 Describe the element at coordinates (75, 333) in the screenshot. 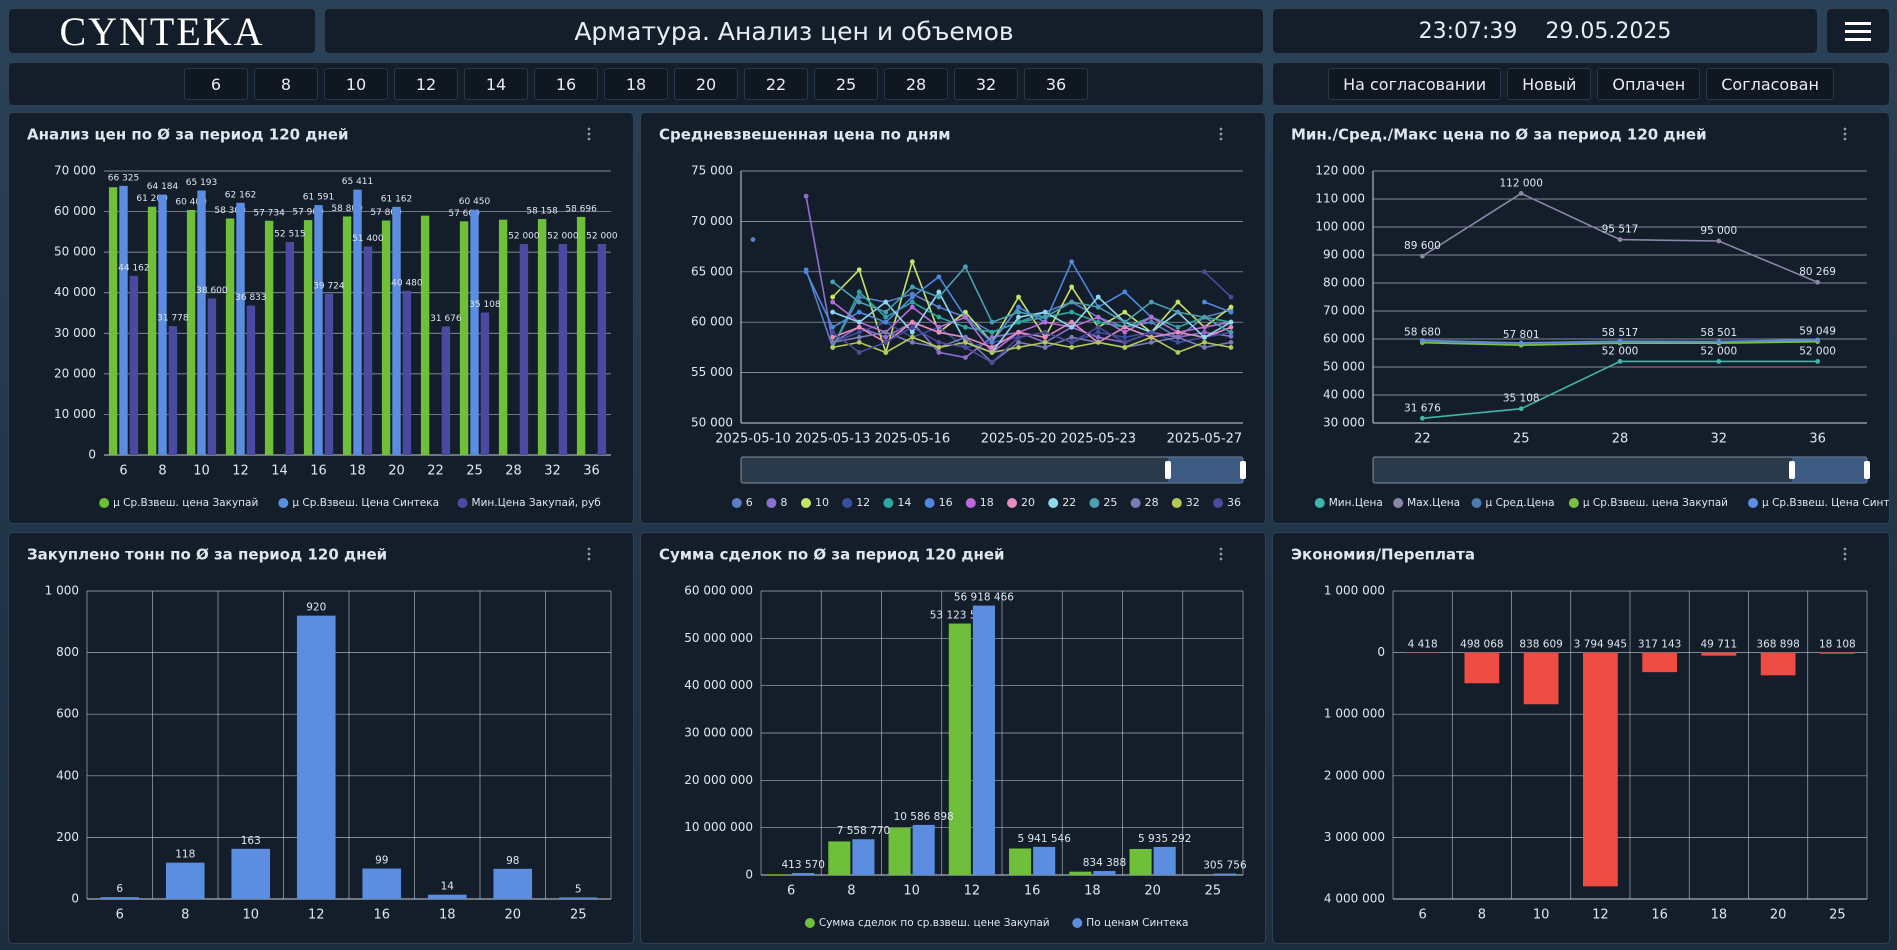

I see `y-tick-label: 30 000` at that location.